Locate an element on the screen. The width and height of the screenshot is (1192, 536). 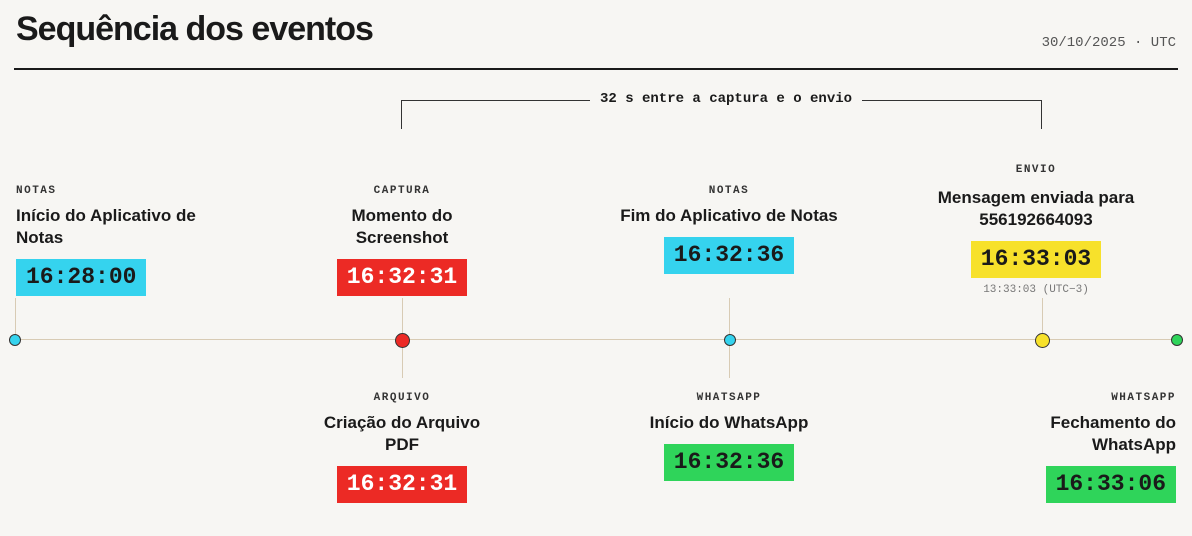
dot-whatsapp-end is located at coordinates (1177, 340).